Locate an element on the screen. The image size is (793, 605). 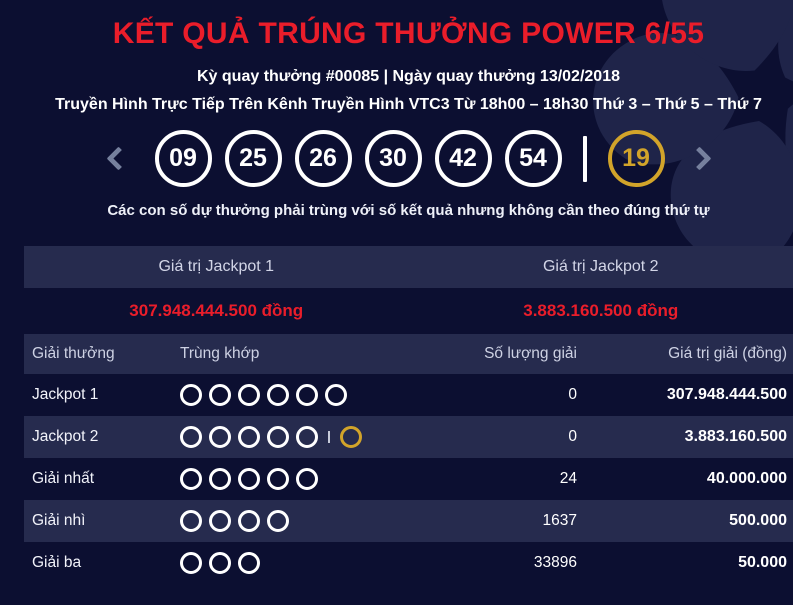
next-draw-button is located at coordinates (699, 158).